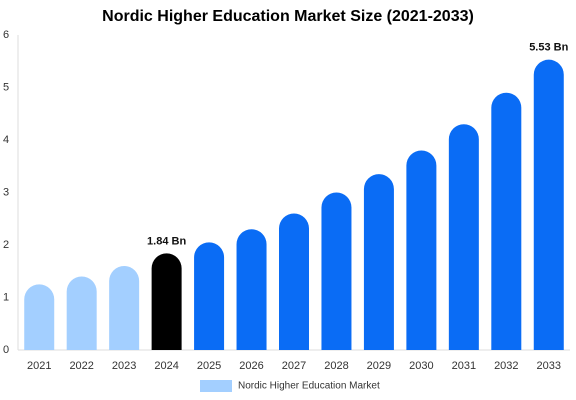  I want to click on x-tick-label: 2021, so click(39, 366).